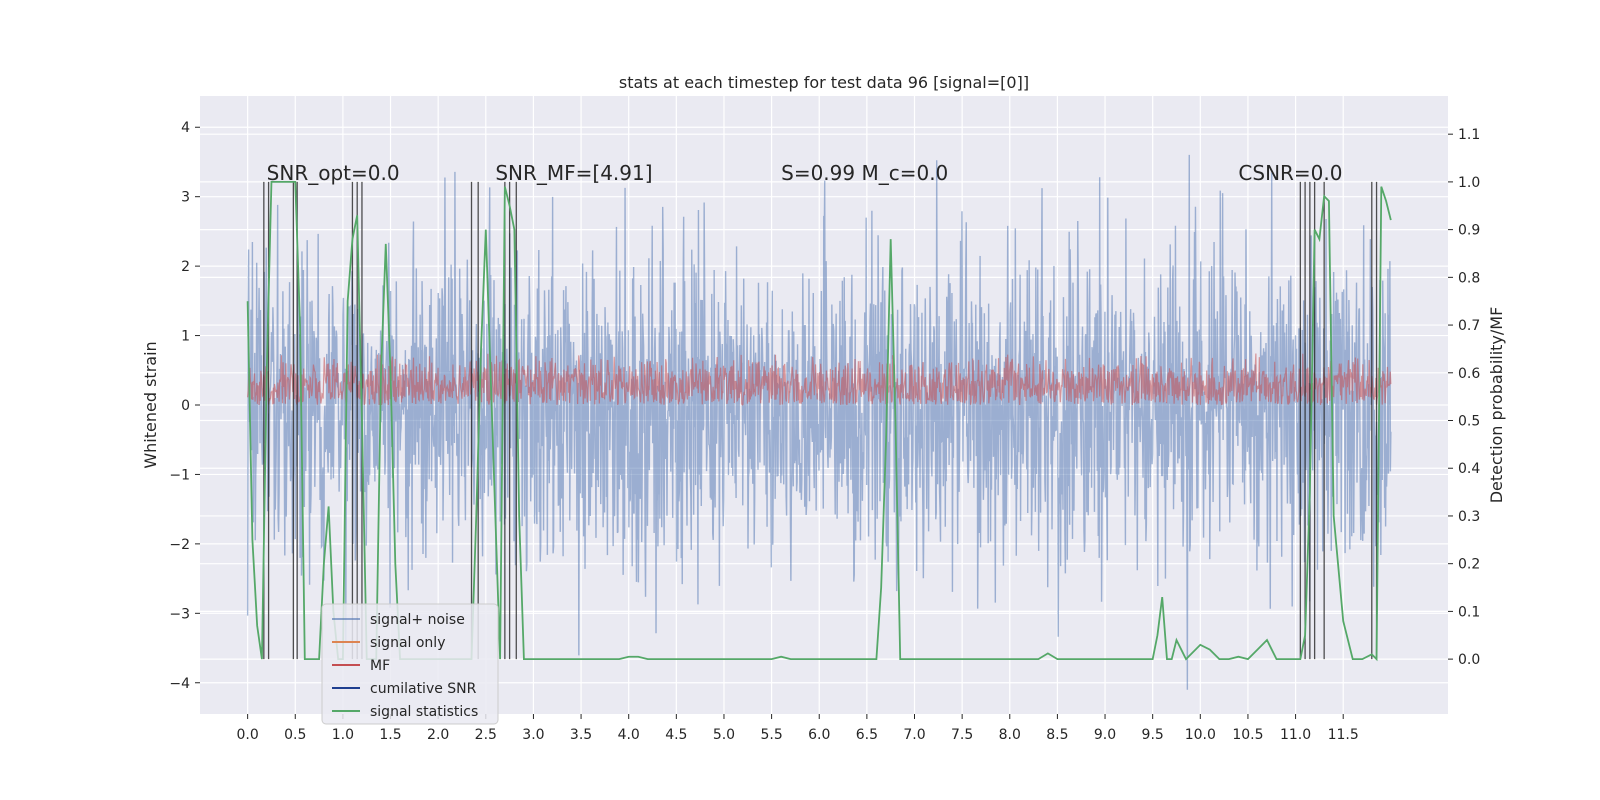 The height and width of the screenshot is (800, 1600). Describe the element at coordinates (914, 735) in the screenshot. I see `x-tick-label: 7.0` at that location.